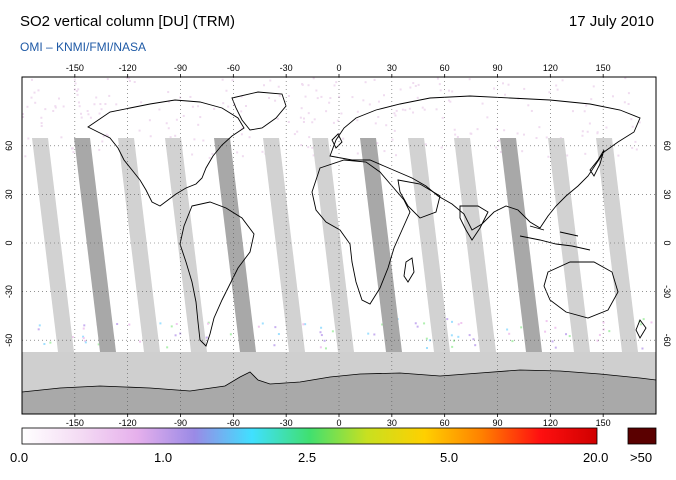 The image size is (676, 480). I want to click on colorbar-label-2: 2.5, so click(307, 457).